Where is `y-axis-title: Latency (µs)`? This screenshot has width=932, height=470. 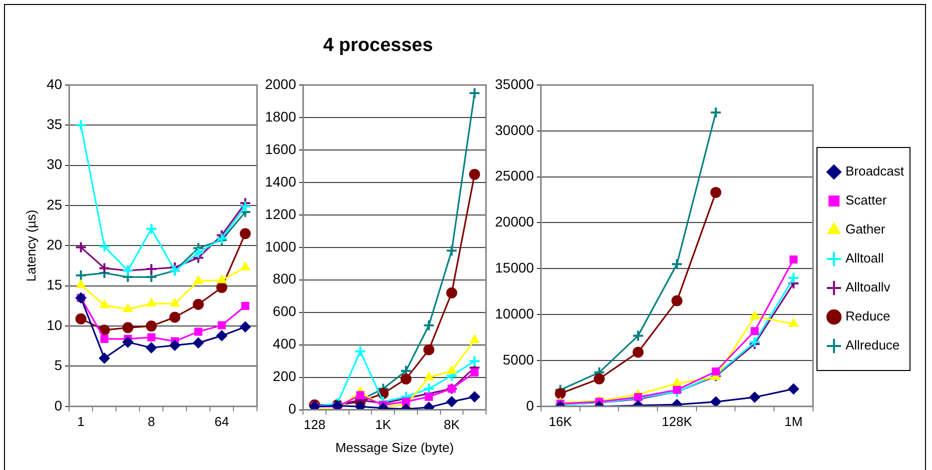
y-axis-title: Latency (µs) is located at coordinates (30, 246).